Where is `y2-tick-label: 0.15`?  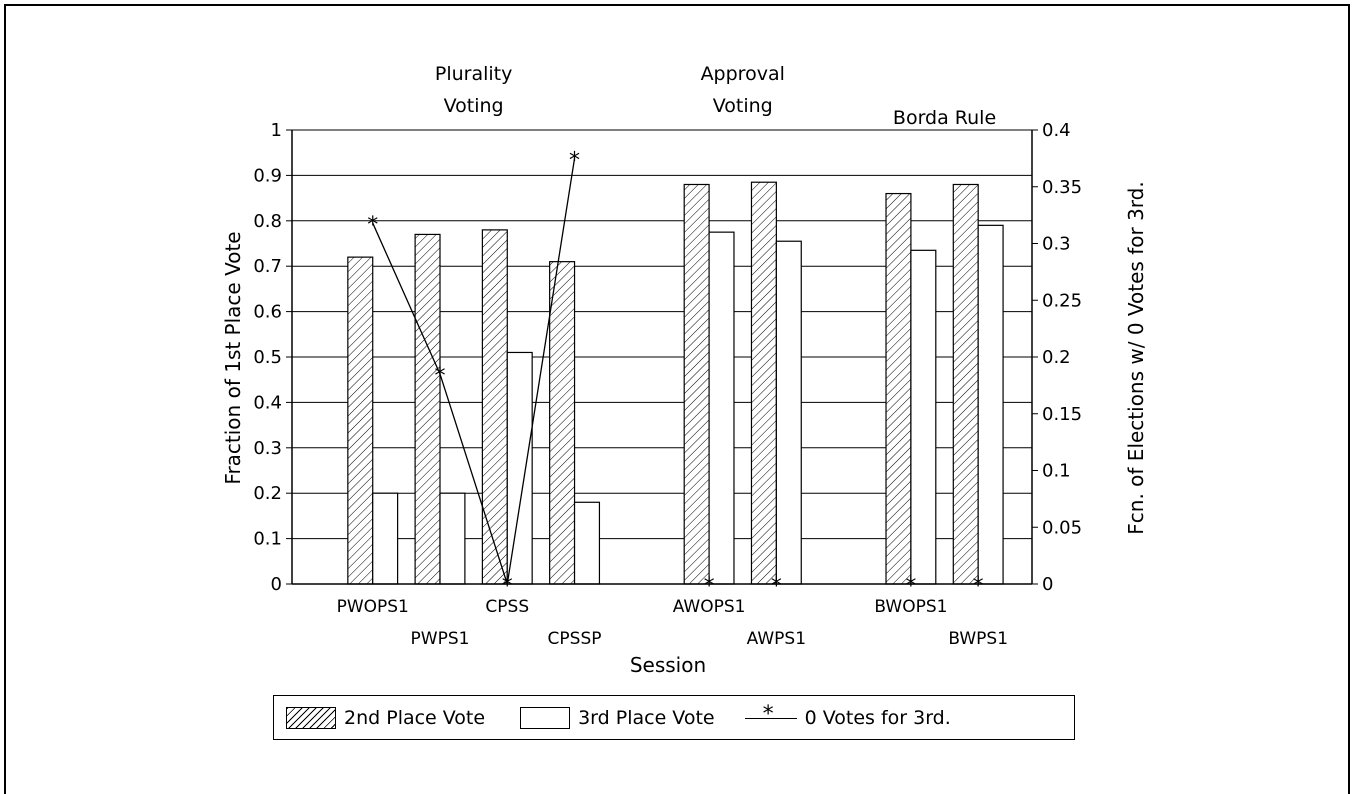 y2-tick-label: 0.15 is located at coordinates (1062, 414).